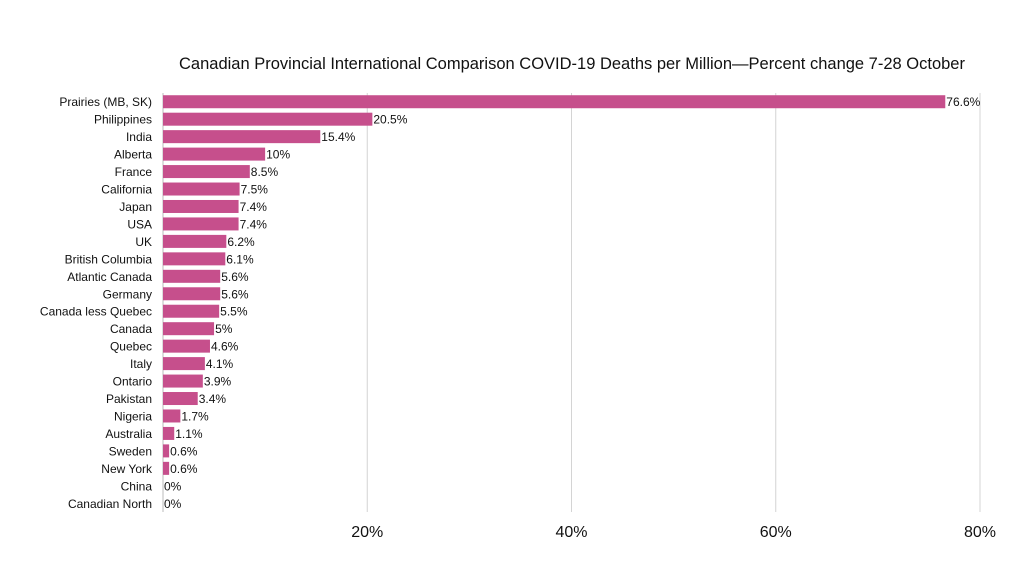 The width and height of the screenshot is (1024, 576). I want to click on category-label: Canada less Quebec, so click(96, 312).